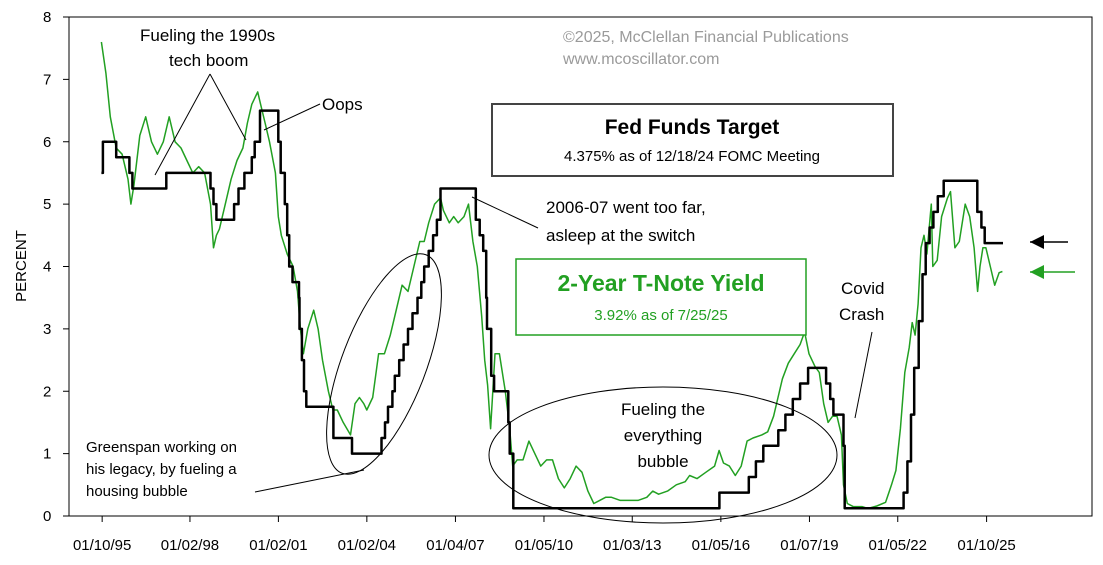 The image size is (1103, 565). I want to click on everything-label-line3: bubble, so click(662, 461).